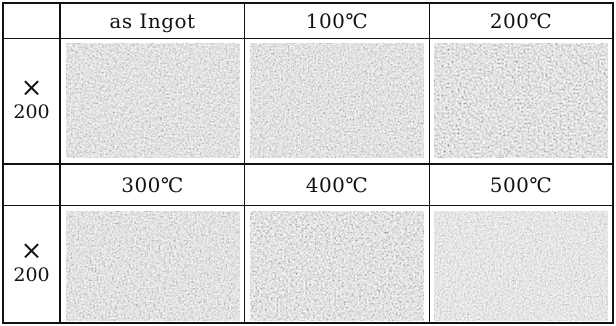 Image resolution: width=616 pixels, height=326 pixels. What do you see at coordinates (521, 100) in the screenshot?
I see `micrograph-200c` at bounding box center [521, 100].